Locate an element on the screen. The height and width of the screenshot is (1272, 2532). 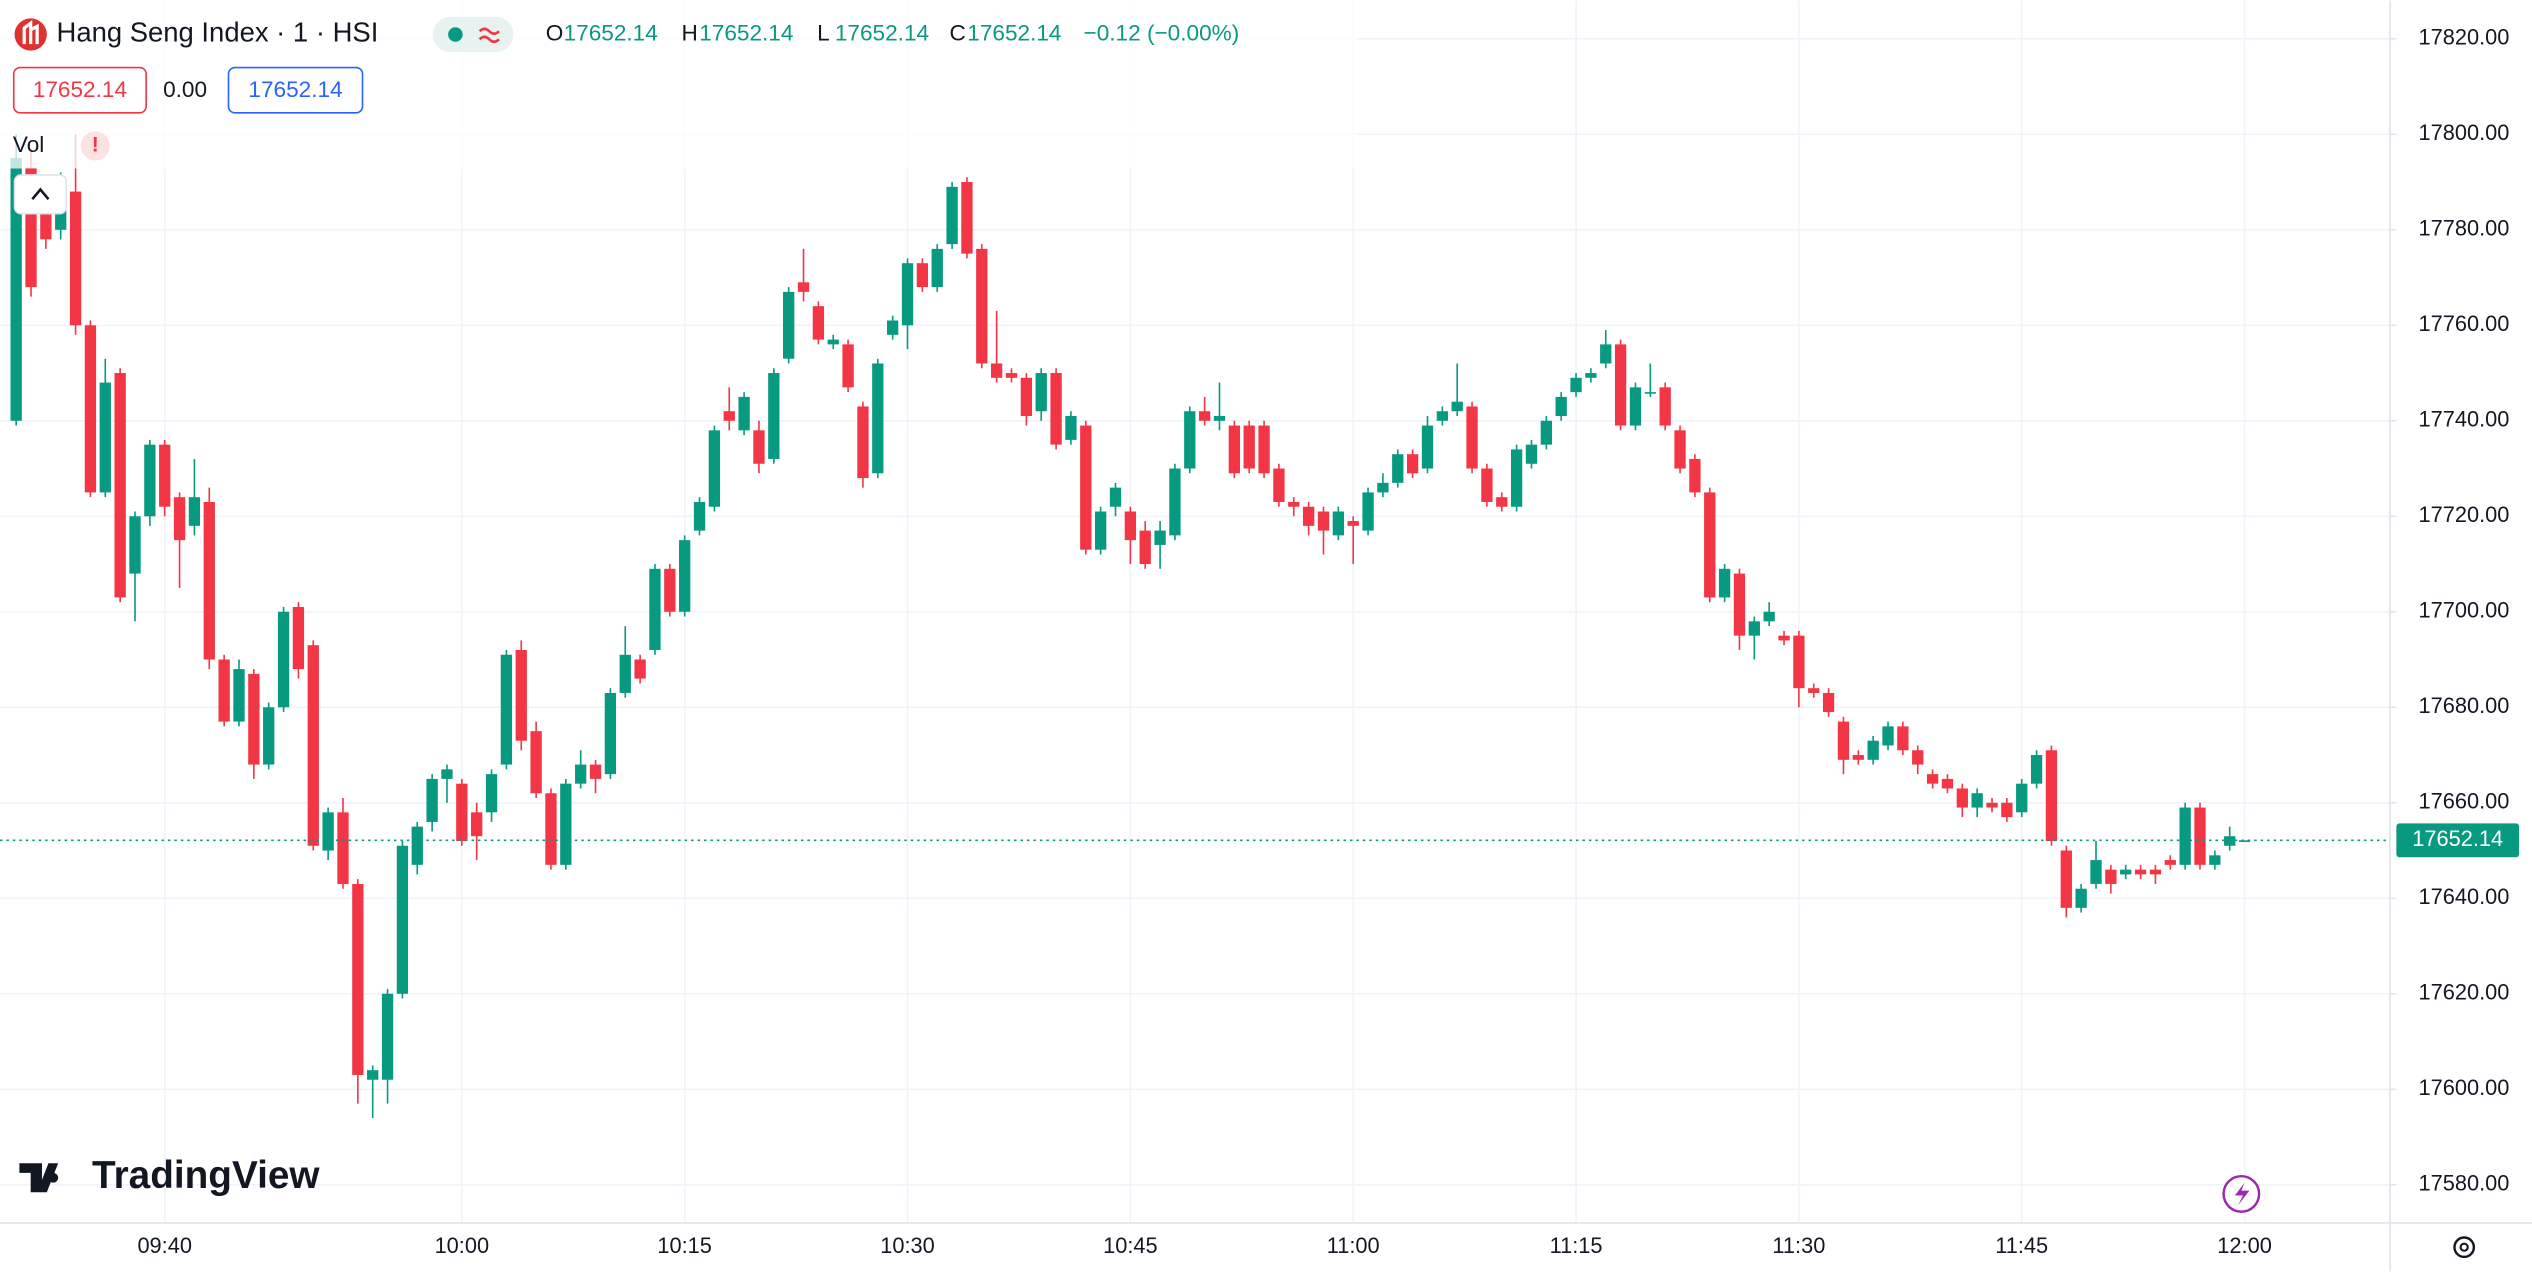
buy-price: 17652.14 is located at coordinates (295, 89).